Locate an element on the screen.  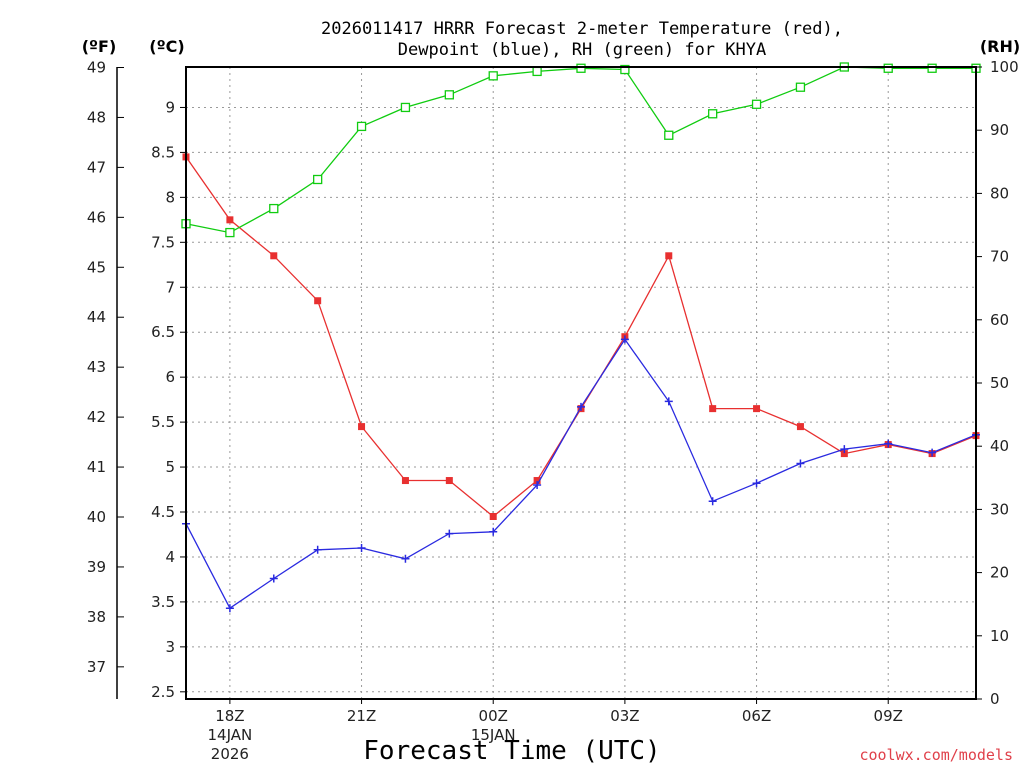
celsius-tick-label: 2.5 is located at coordinates (163, 692).